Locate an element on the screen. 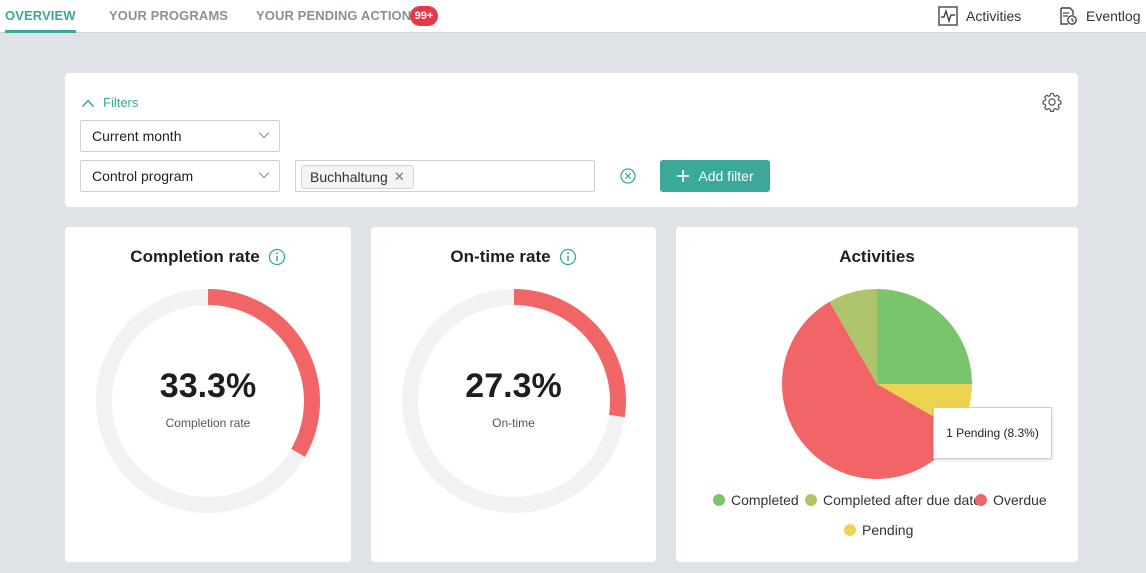 Image resolution: width=1146 pixels, height=573 pixels. completion-rate-label: Completion rate is located at coordinates (208, 423).